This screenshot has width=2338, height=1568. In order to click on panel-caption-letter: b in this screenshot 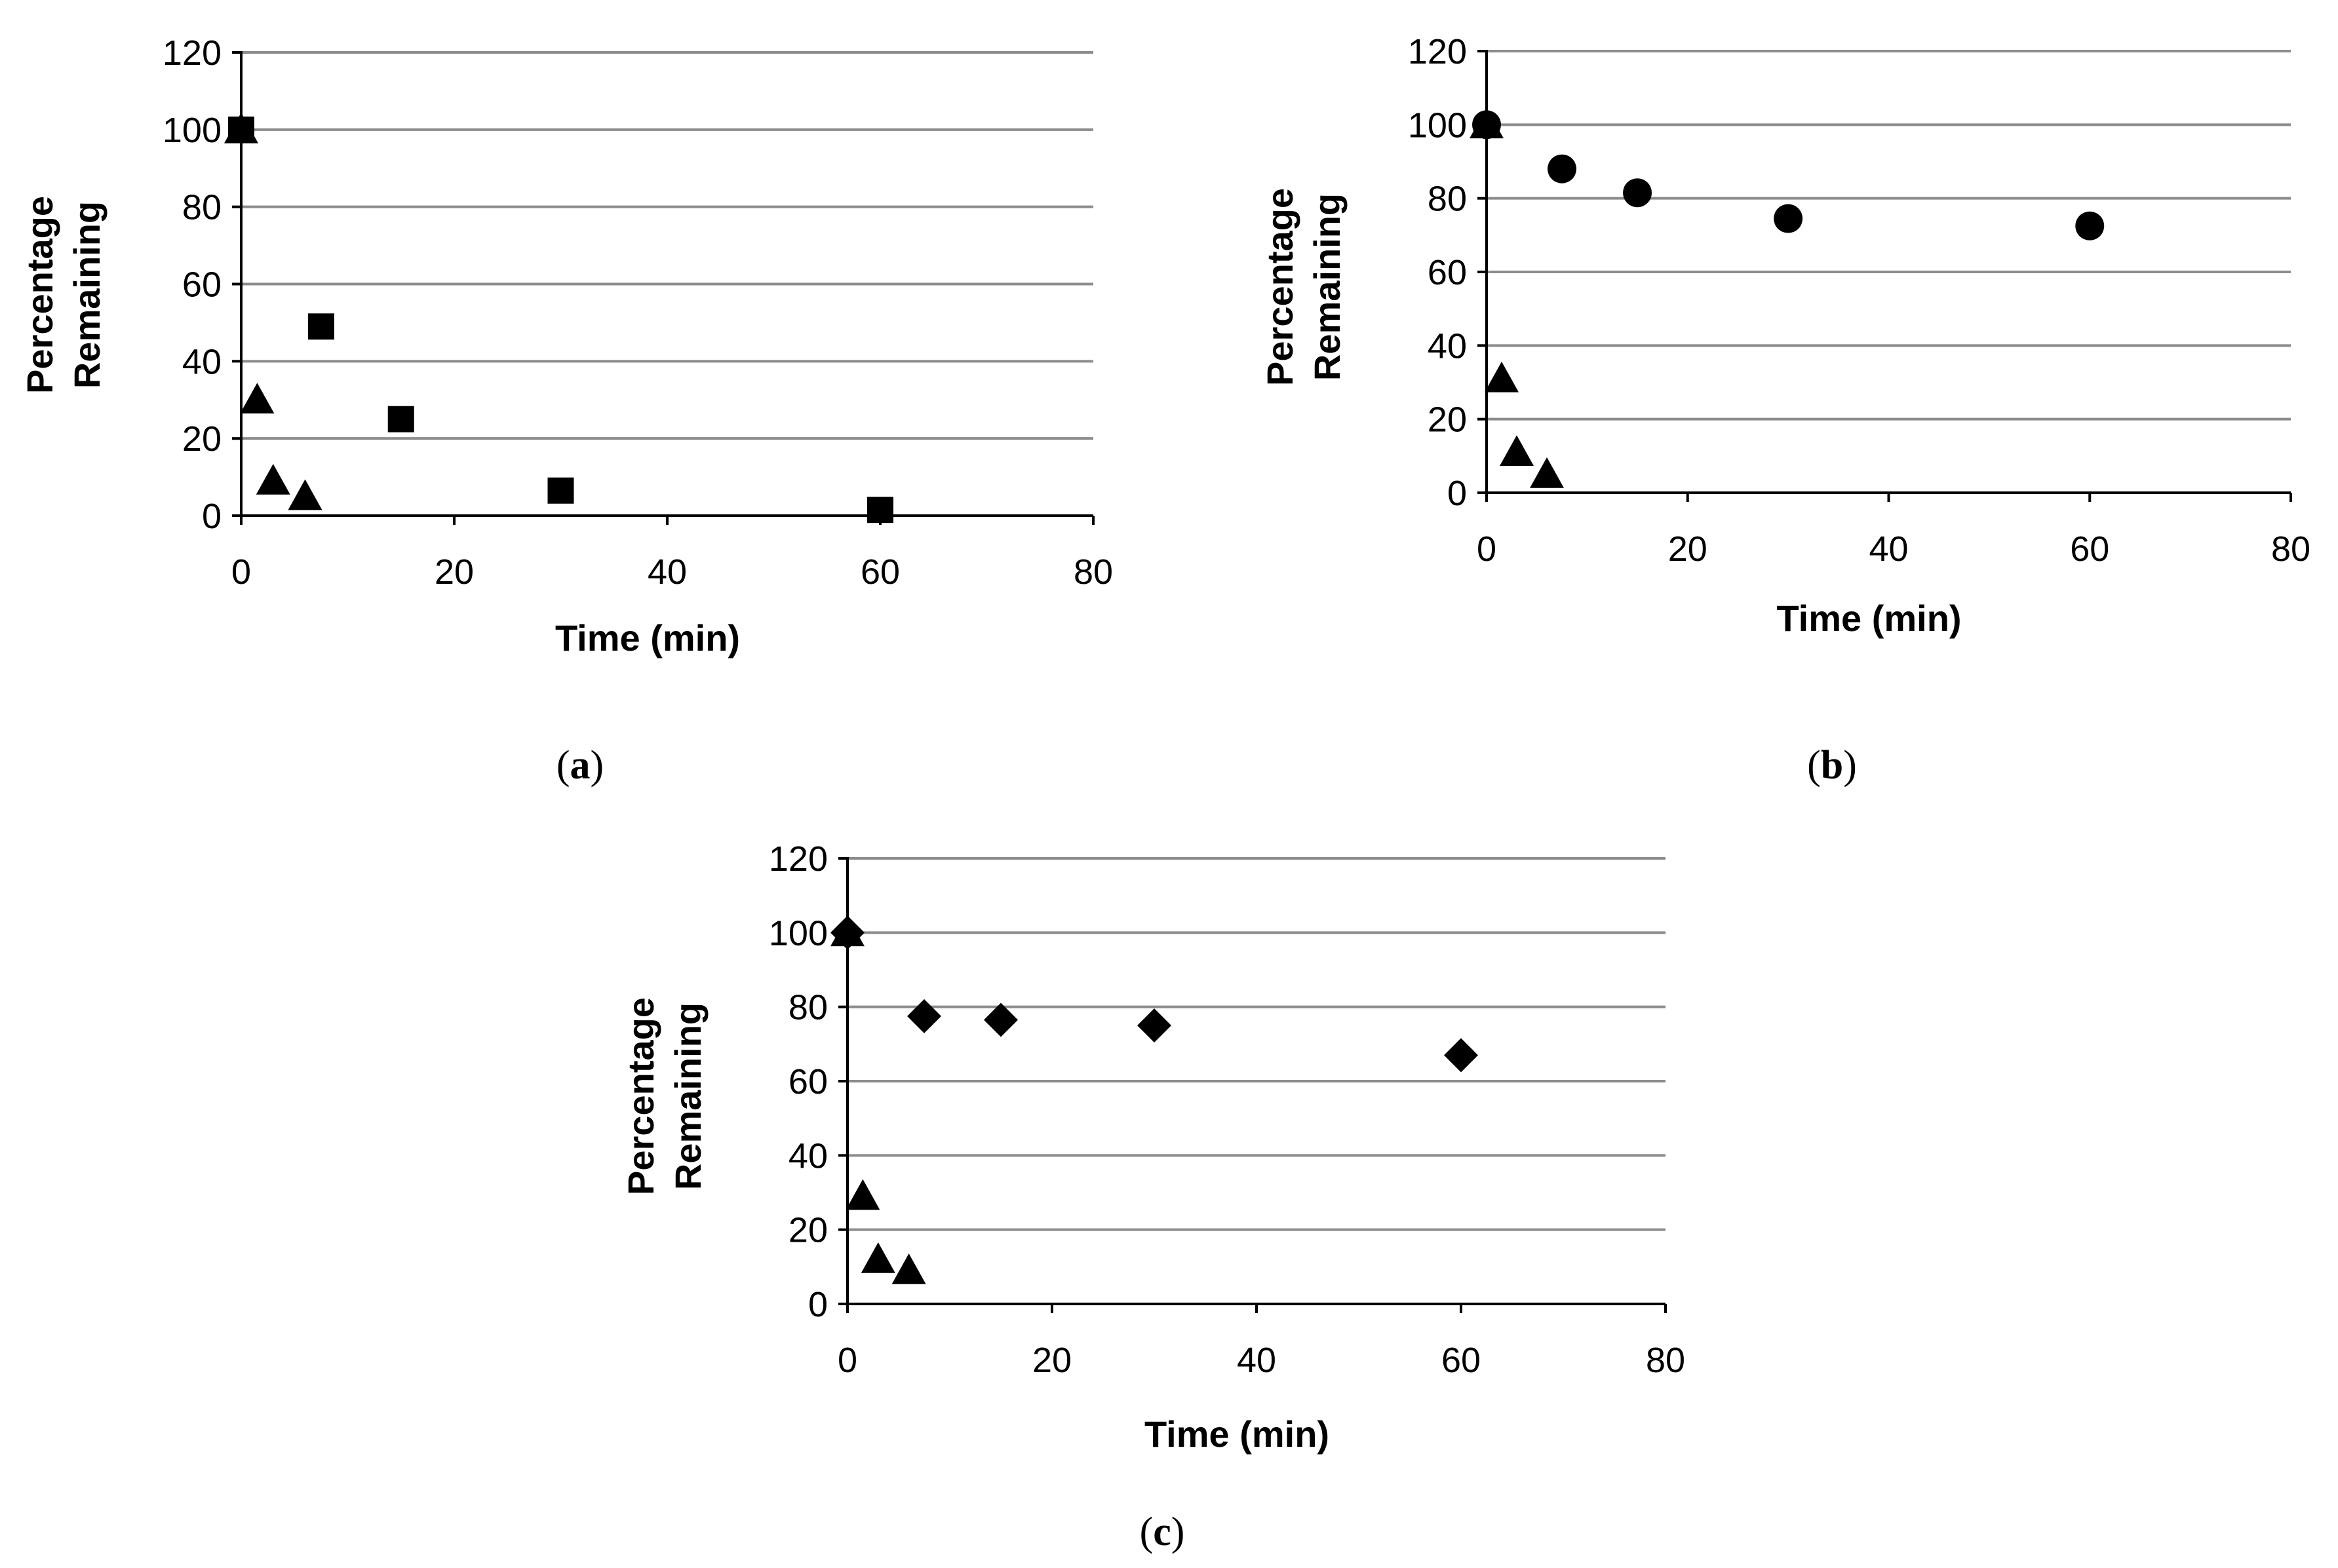, I will do `click(1832, 766)`.